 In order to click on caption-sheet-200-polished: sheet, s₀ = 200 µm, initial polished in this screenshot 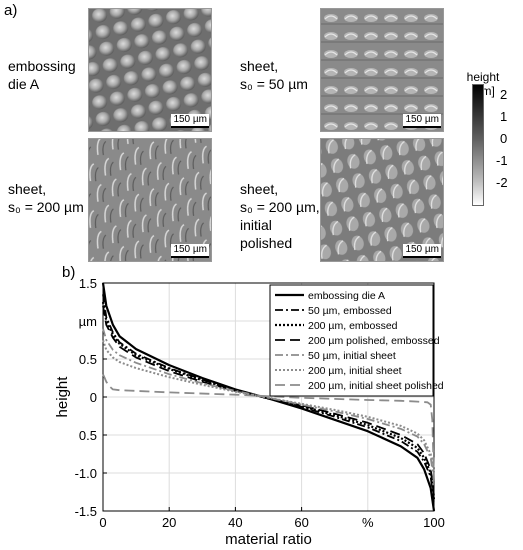, I will do `click(280, 216)`.